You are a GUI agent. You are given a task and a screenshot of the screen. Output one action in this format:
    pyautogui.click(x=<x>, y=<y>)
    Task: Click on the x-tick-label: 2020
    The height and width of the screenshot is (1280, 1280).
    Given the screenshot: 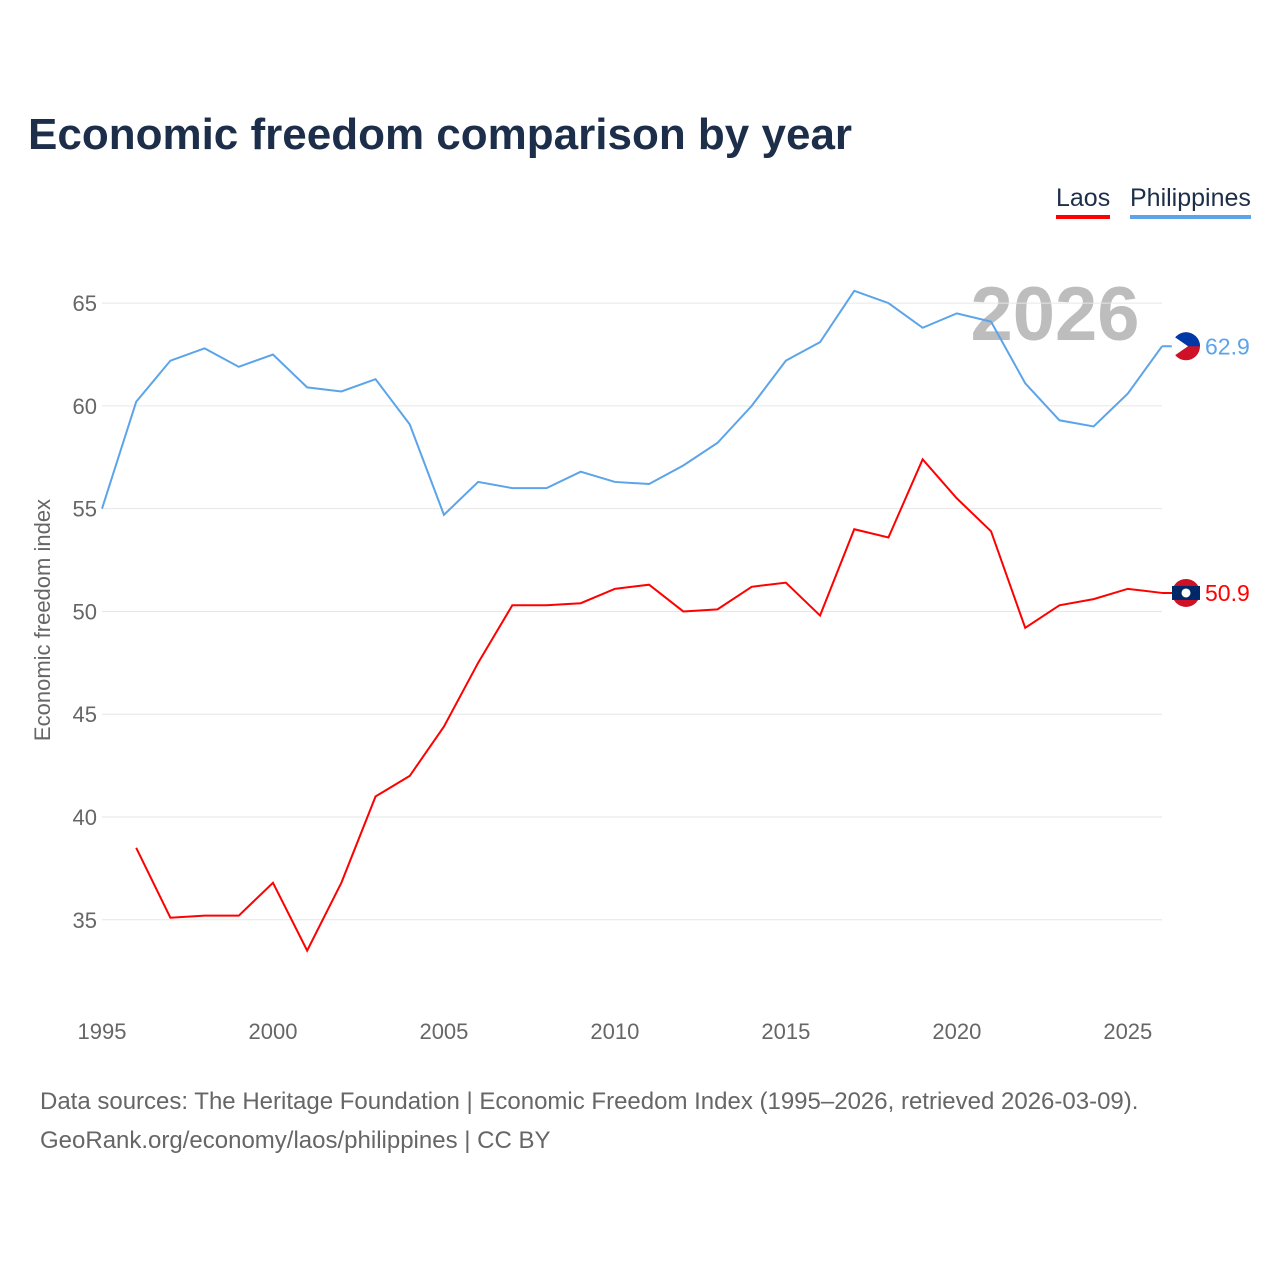 What is the action you would take?
    pyautogui.click(x=956, y=1031)
    